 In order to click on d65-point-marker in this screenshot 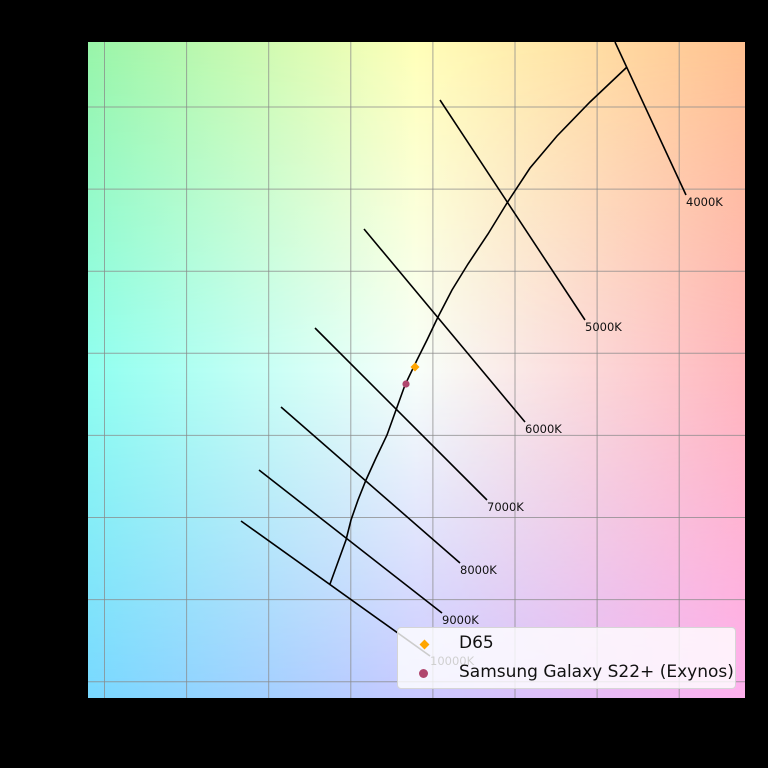, I will do `click(415, 367)`.